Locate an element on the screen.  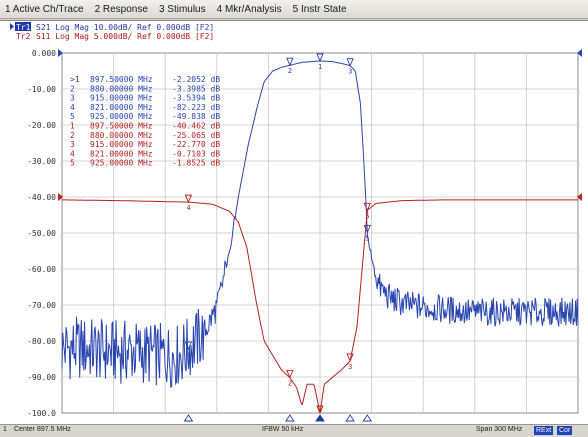
ifbw: IFBW 50 kHz is located at coordinates (283, 429).